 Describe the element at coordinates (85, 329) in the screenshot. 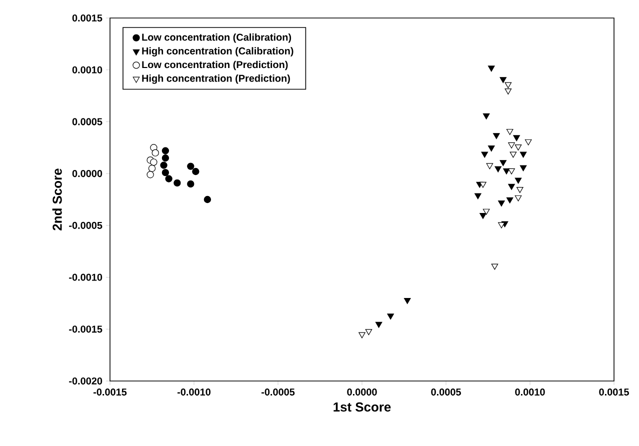

I see `y-tick-label: -0.0015` at that location.